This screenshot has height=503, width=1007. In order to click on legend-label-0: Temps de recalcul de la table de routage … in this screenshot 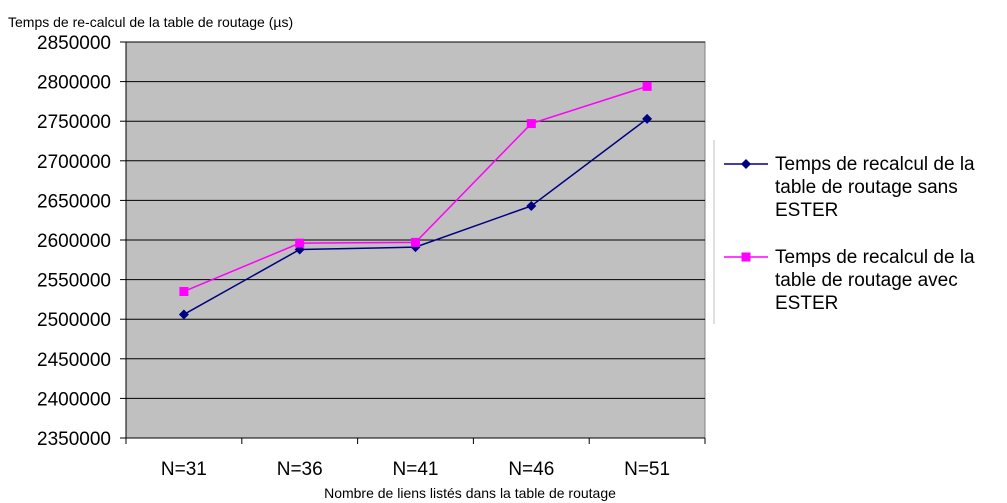, I will do `click(875, 187)`.